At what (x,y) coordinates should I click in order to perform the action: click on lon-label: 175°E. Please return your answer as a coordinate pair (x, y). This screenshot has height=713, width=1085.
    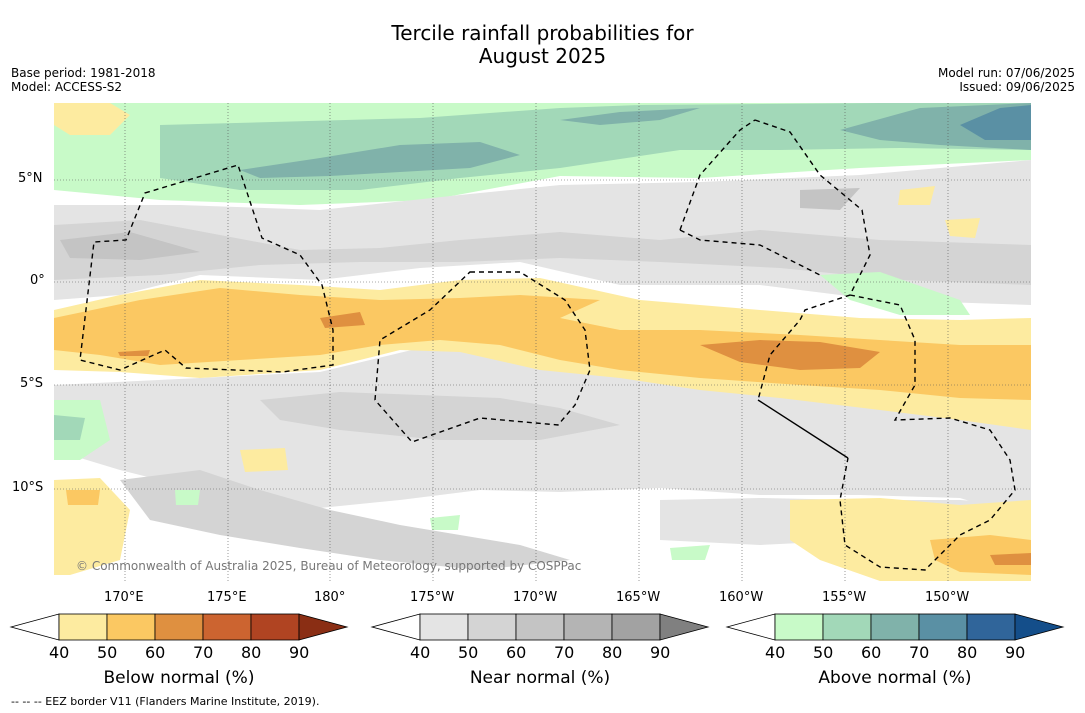
    Looking at the image, I should click on (227, 597).